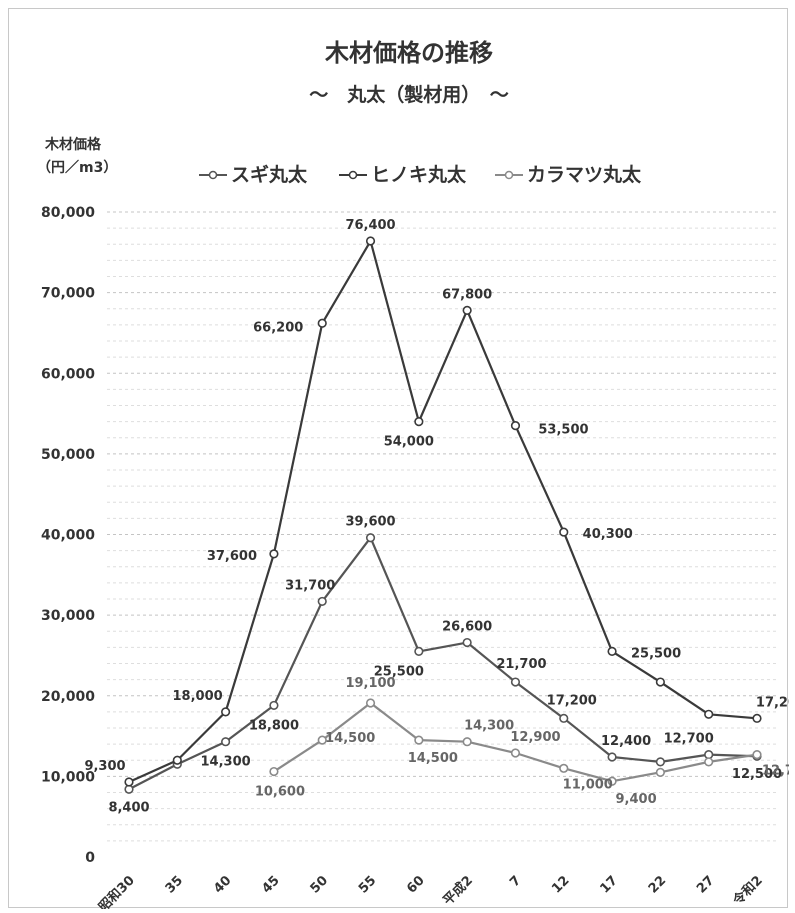  I want to click on legend: スギ丸太 ヒノキ丸太 カラマツ丸太, so click(420, 174).